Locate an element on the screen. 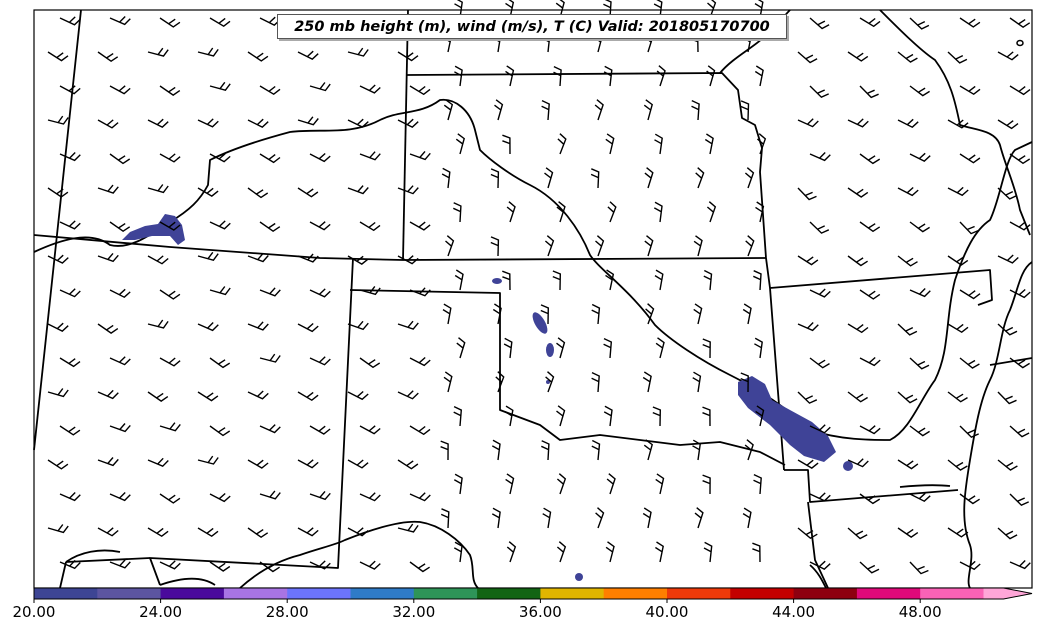 This screenshot has width=1041, height=633. colorbar-tick-label: 20.00 is located at coordinates (34, 612).